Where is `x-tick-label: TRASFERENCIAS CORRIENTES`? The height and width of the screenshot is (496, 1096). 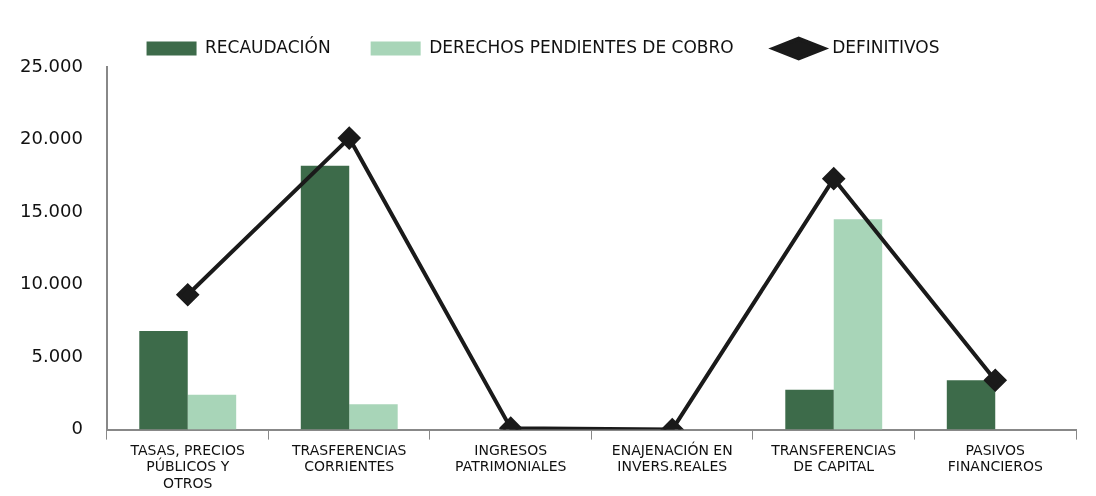 x-tick-label: TRASFERENCIAS CORRIENTES is located at coordinates (348, 458).